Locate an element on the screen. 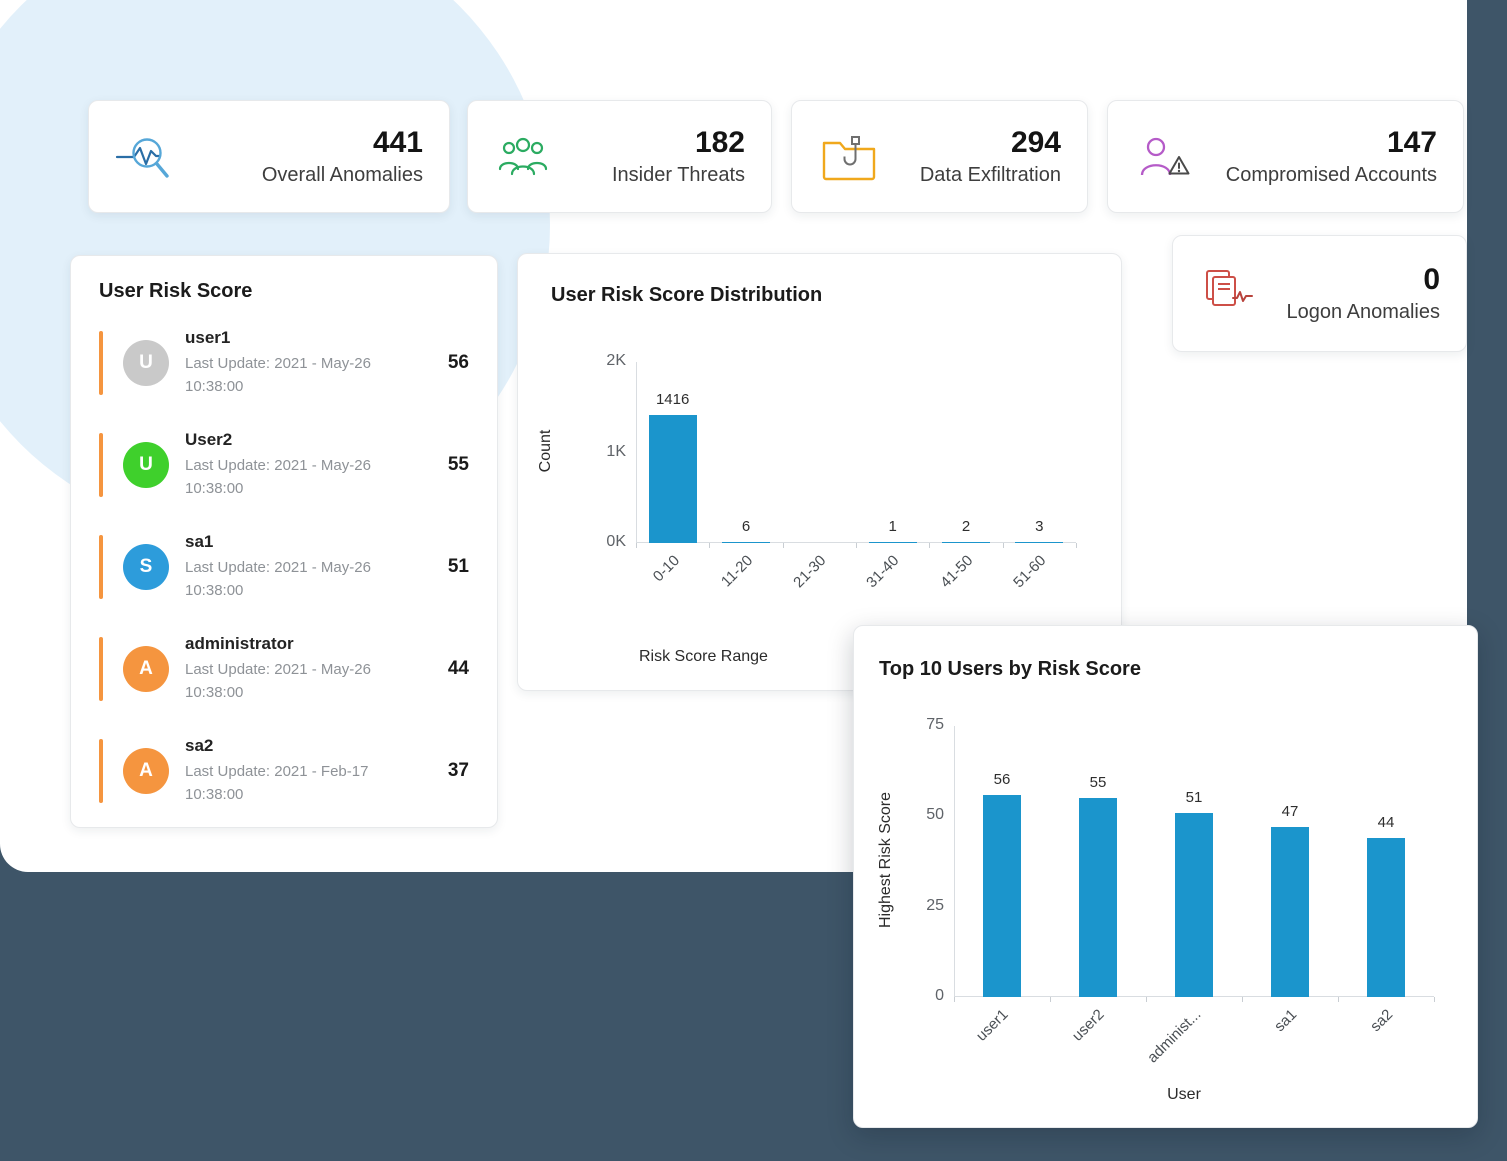 This screenshot has height=1161, width=1507. x-axis-tick-label: sa1 is located at coordinates (1285, 1021).